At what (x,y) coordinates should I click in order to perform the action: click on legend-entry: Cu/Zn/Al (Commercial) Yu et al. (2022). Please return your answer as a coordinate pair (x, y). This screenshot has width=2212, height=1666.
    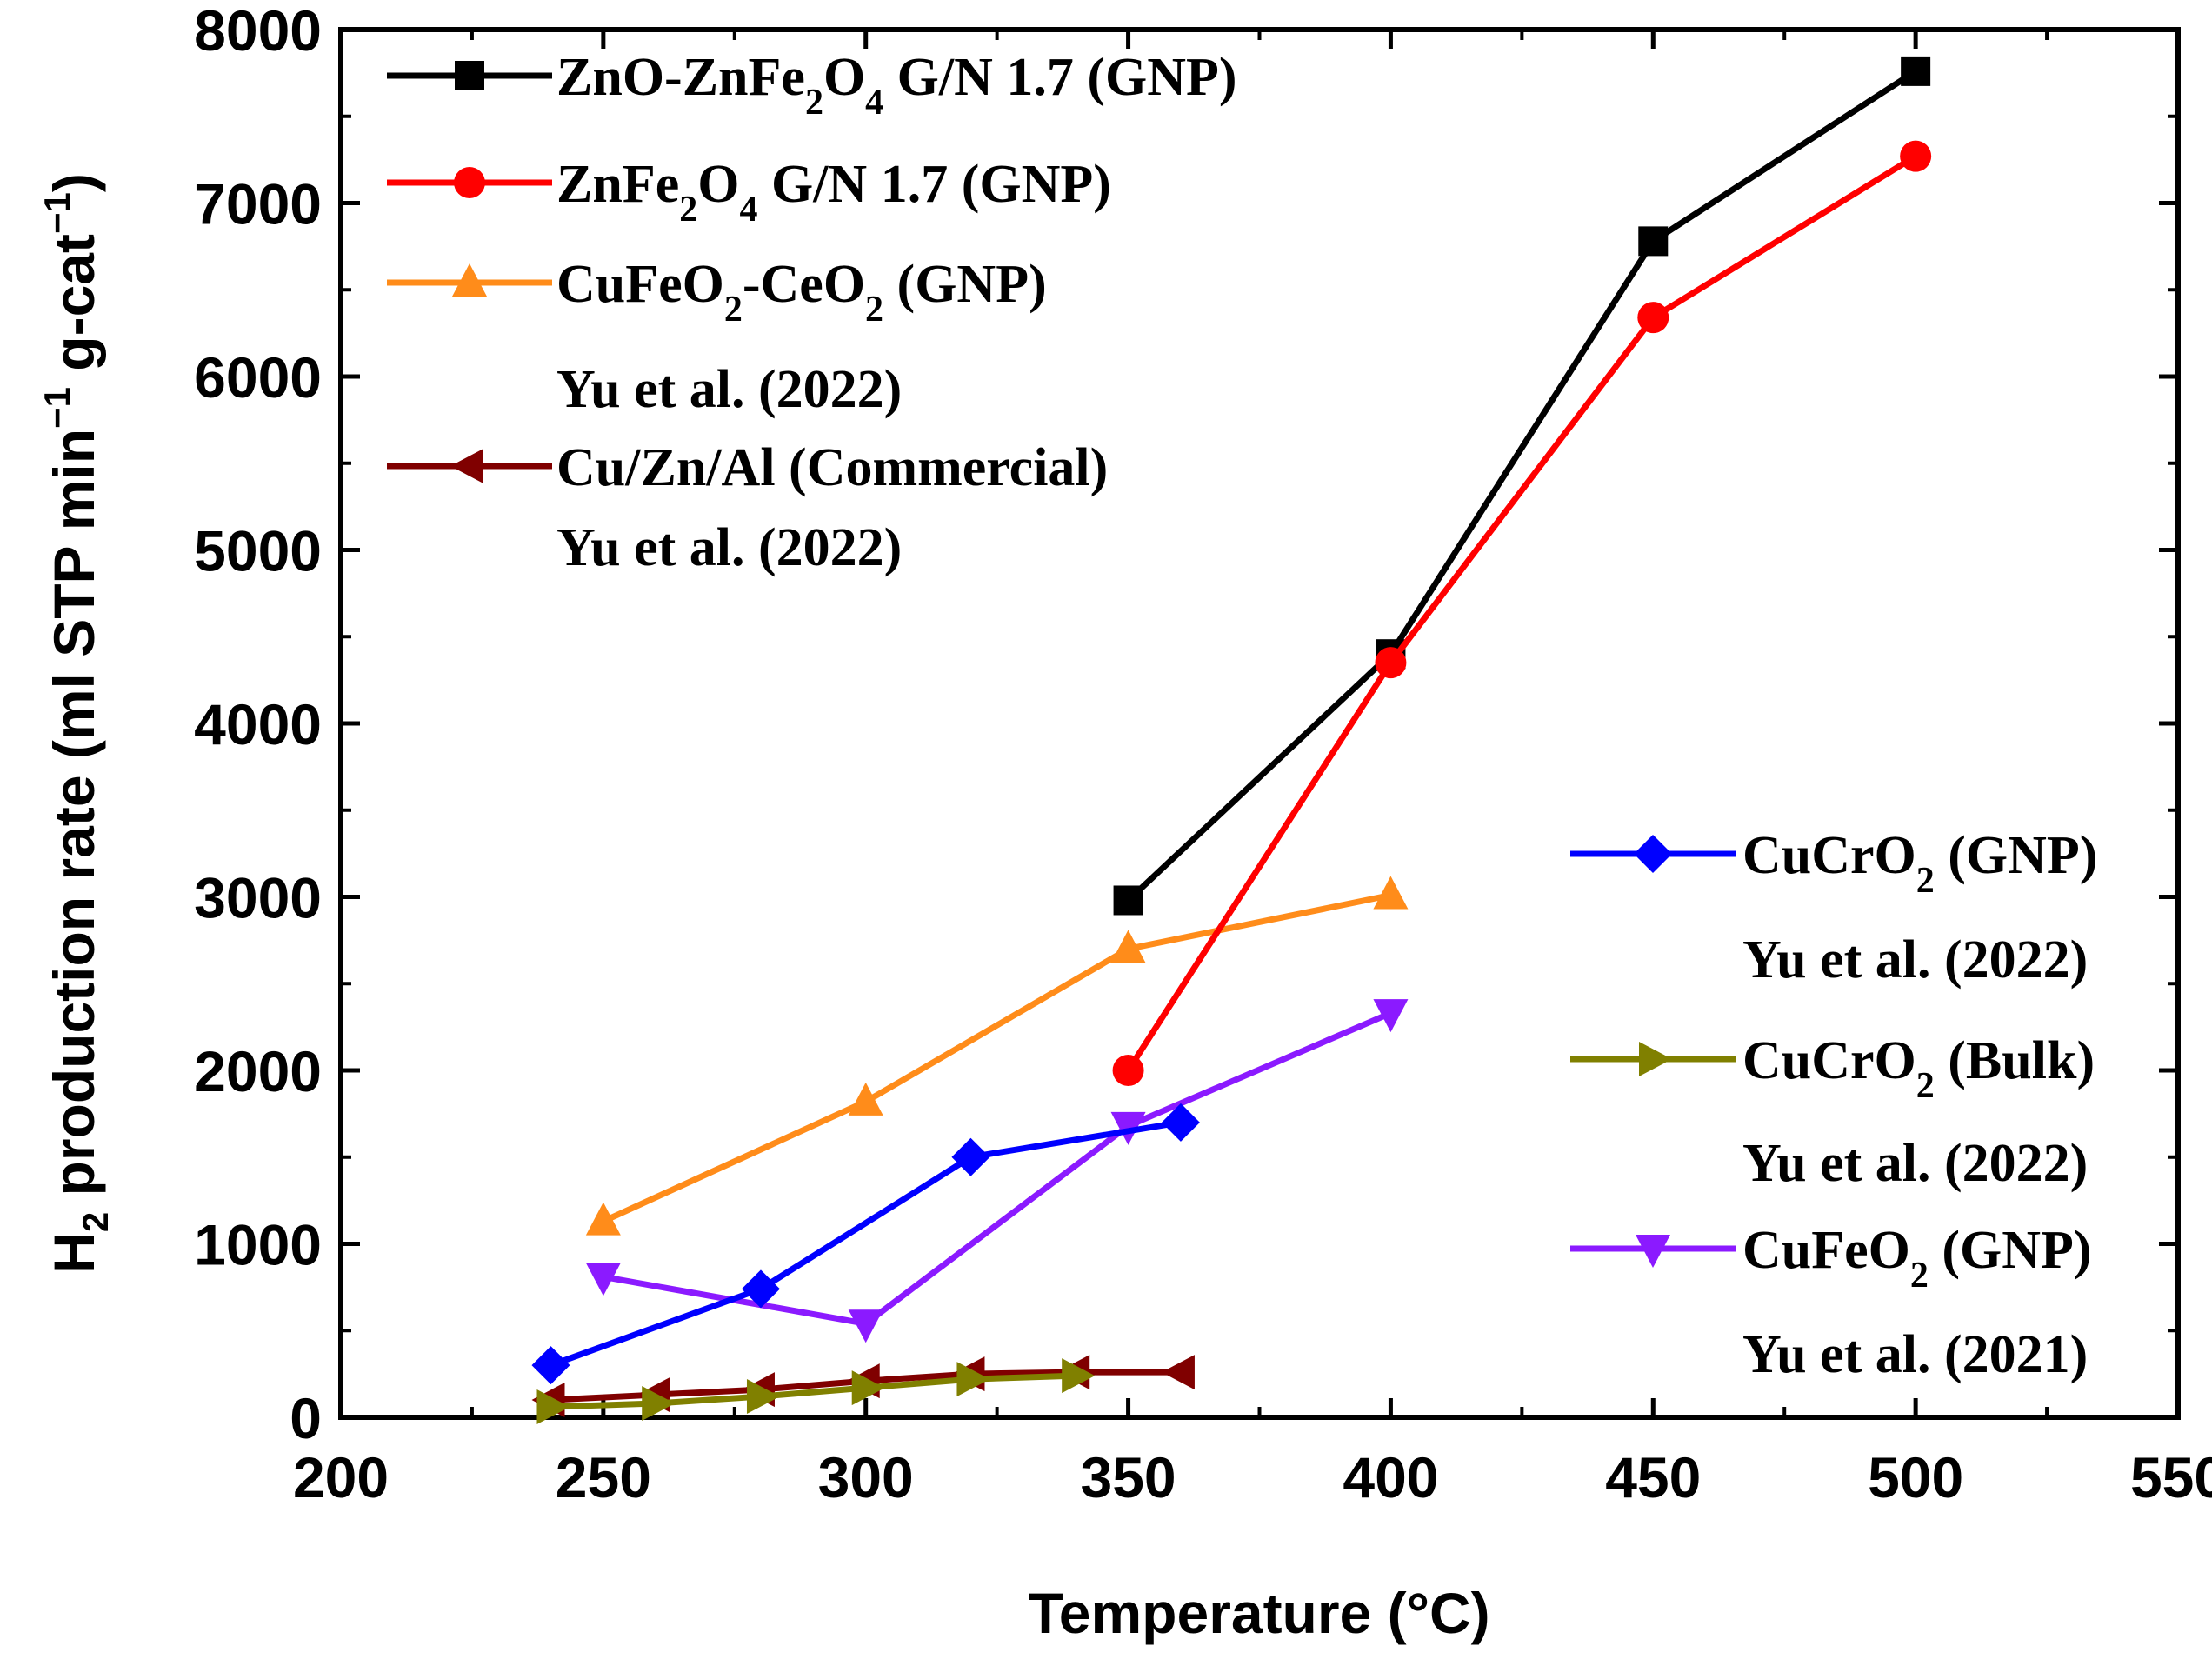
    Looking at the image, I should click on (748, 508).